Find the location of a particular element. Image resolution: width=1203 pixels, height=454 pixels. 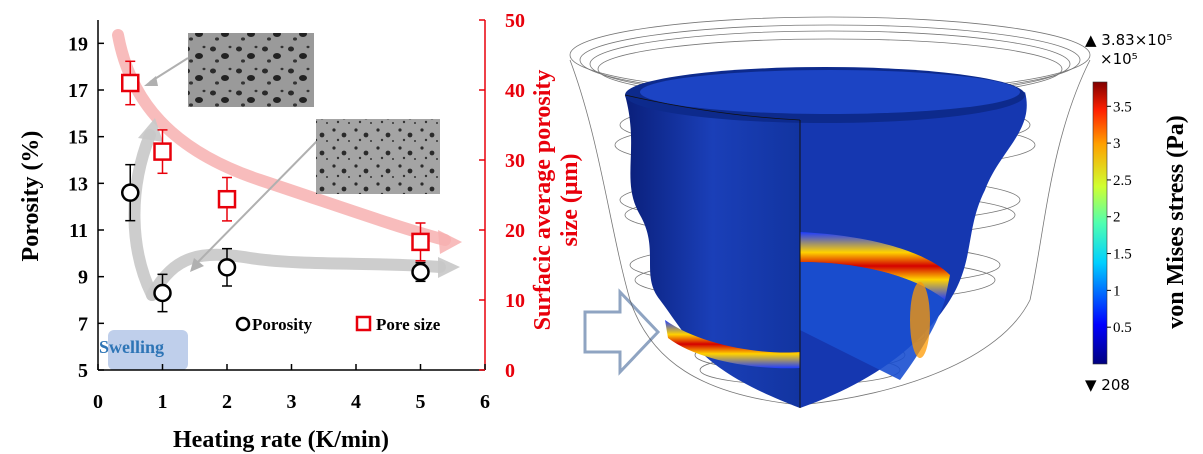

colorbar-tick-label-4: 1.5 is located at coordinates (1122, 255).